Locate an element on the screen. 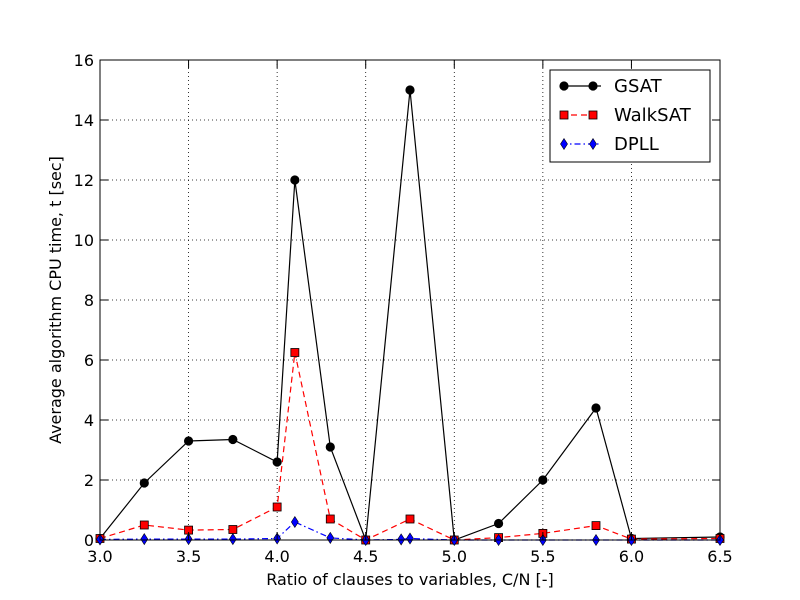  x-axis-label: Ratio of clauses to variables, C/N [-] is located at coordinates (410, 579).